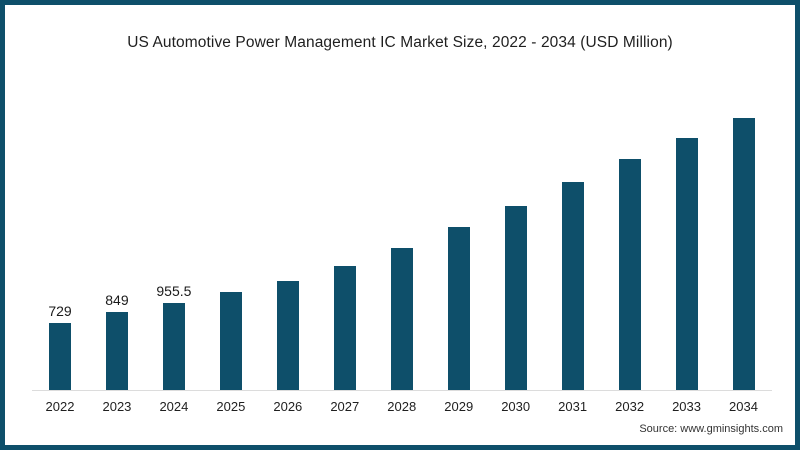  What do you see at coordinates (515, 298) in the screenshot?
I see `bar-2030` at bounding box center [515, 298].